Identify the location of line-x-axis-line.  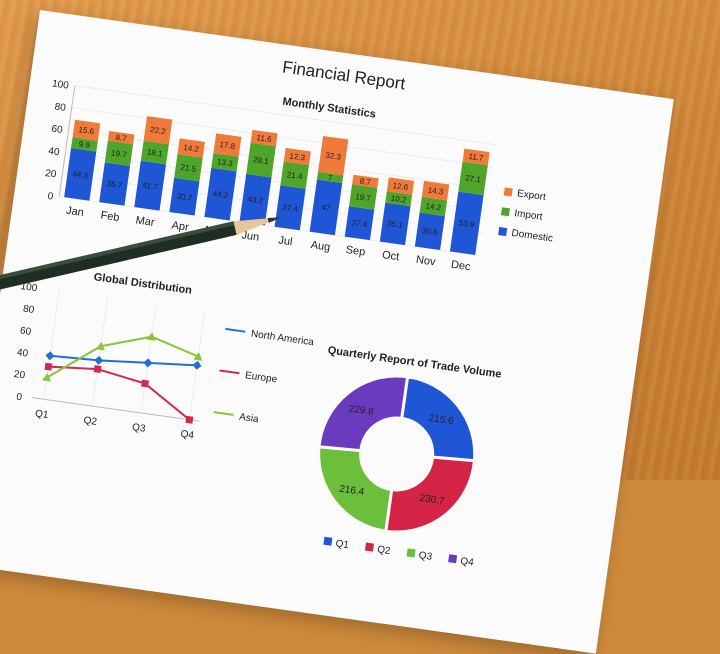
(115, 409).